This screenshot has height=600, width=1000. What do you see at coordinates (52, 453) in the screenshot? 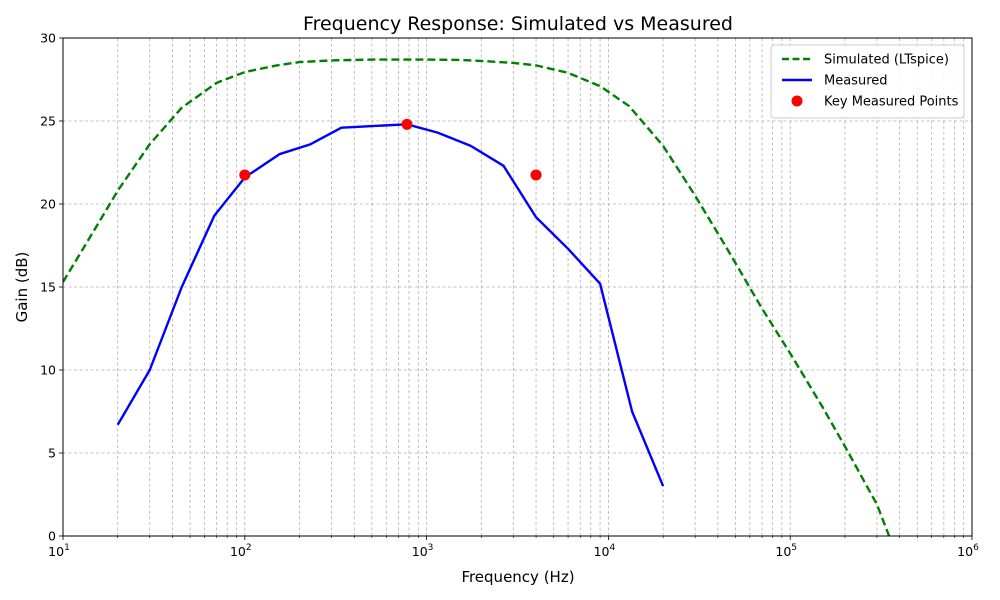
I see `y-tick-label: 5` at bounding box center [52, 453].